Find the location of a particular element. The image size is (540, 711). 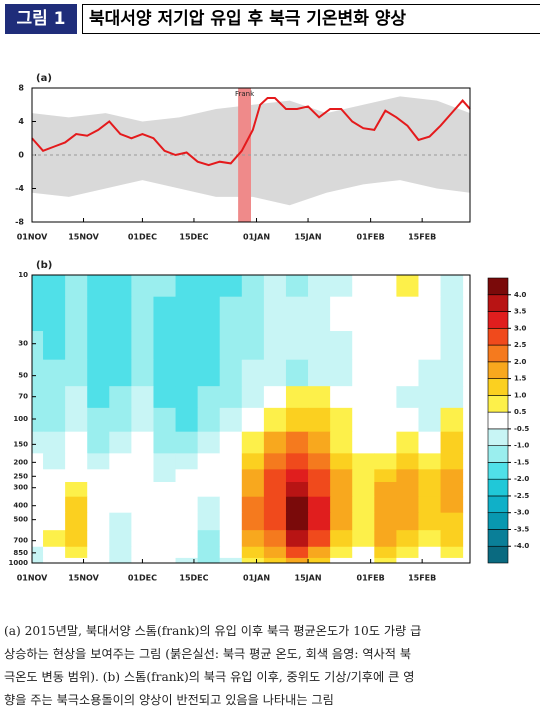

y-tick-label: 150 is located at coordinates (20, 444).